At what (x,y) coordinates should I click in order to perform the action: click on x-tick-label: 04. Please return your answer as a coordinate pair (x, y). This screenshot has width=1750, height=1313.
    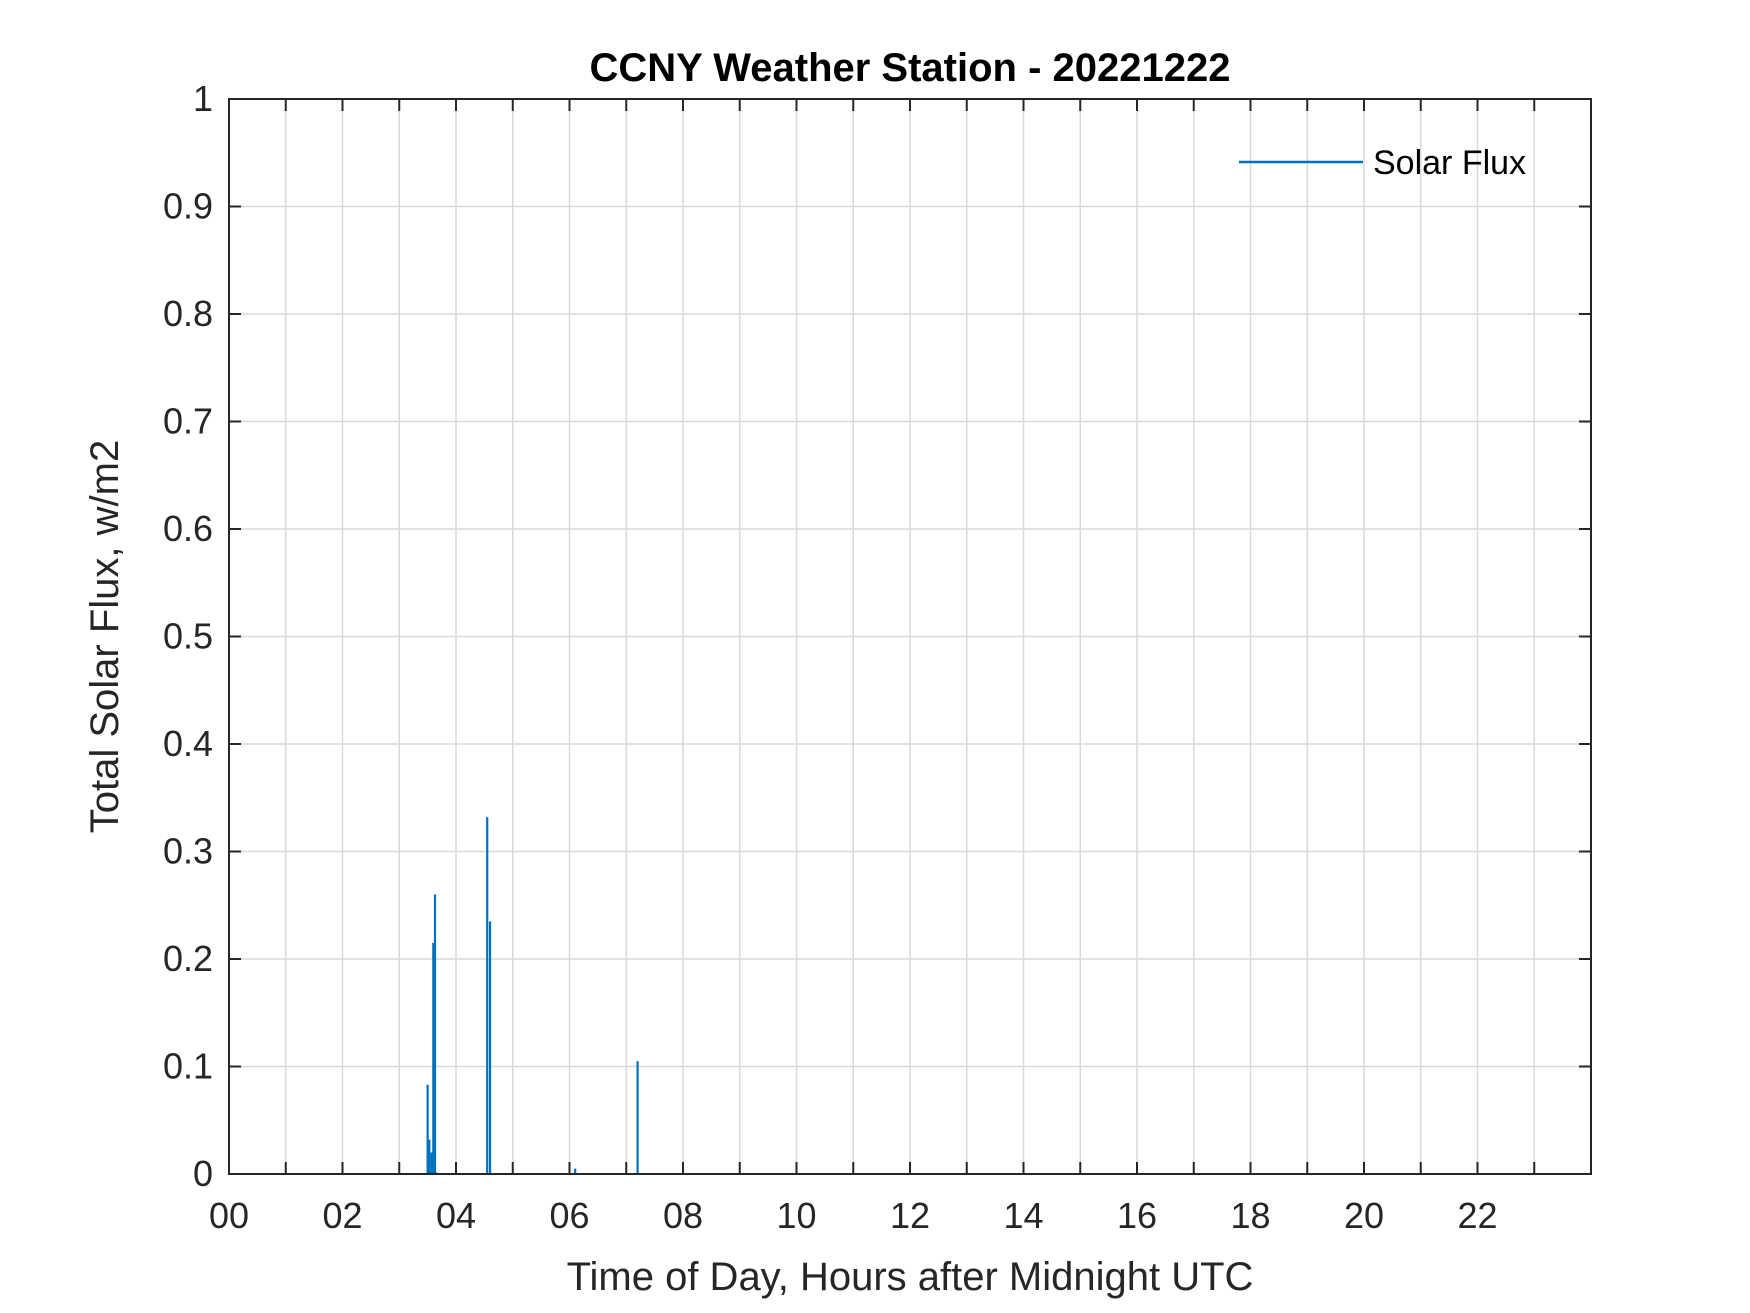
    Looking at the image, I should click on (456, 1215).